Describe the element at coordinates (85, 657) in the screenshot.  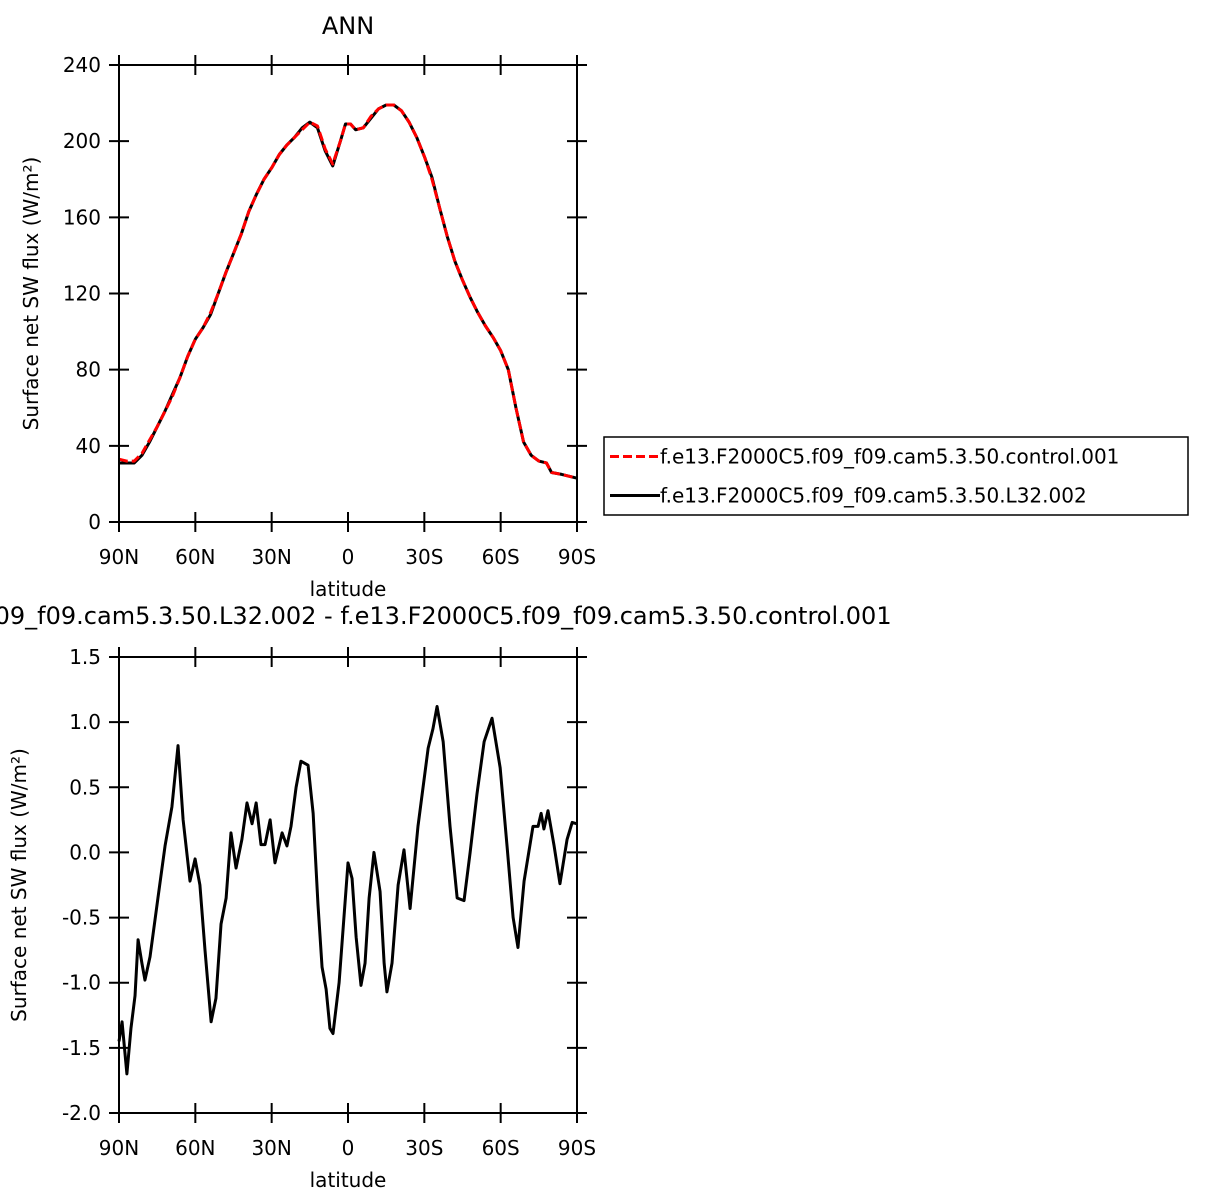
I see `y-tick-label: 1.5` at that location.